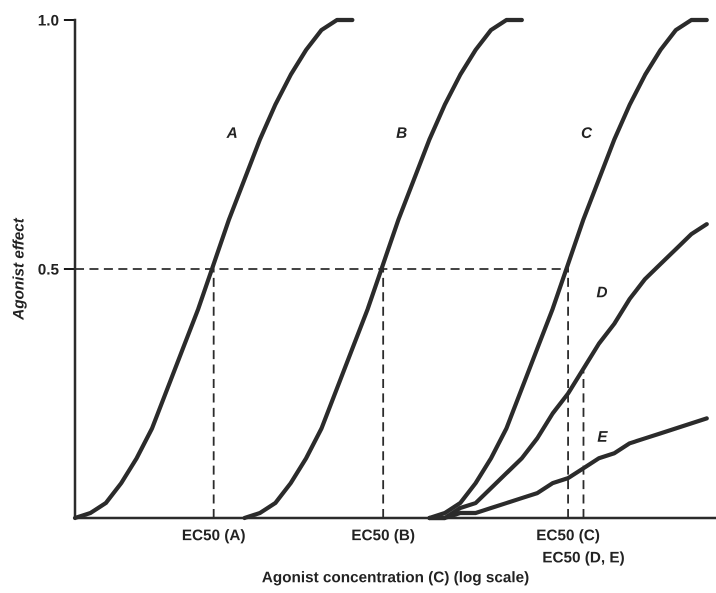 The height and width of the screenshot is (593, 716). What do you see at coordinates (383, 536) in the screenshot?
I see `x-tick-label: EC50 (B)` at bounding box center [383, 536].